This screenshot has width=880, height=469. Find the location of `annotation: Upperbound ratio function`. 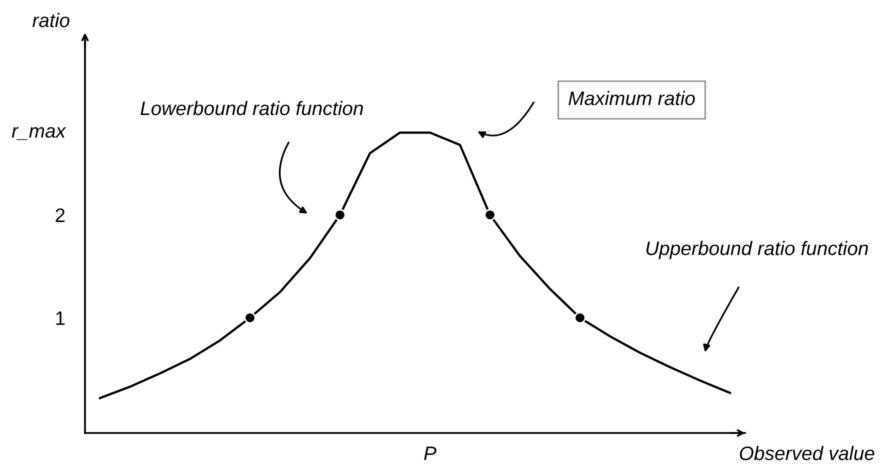

annotation: Upperbound ratio function is located at coordinates (757, 250).